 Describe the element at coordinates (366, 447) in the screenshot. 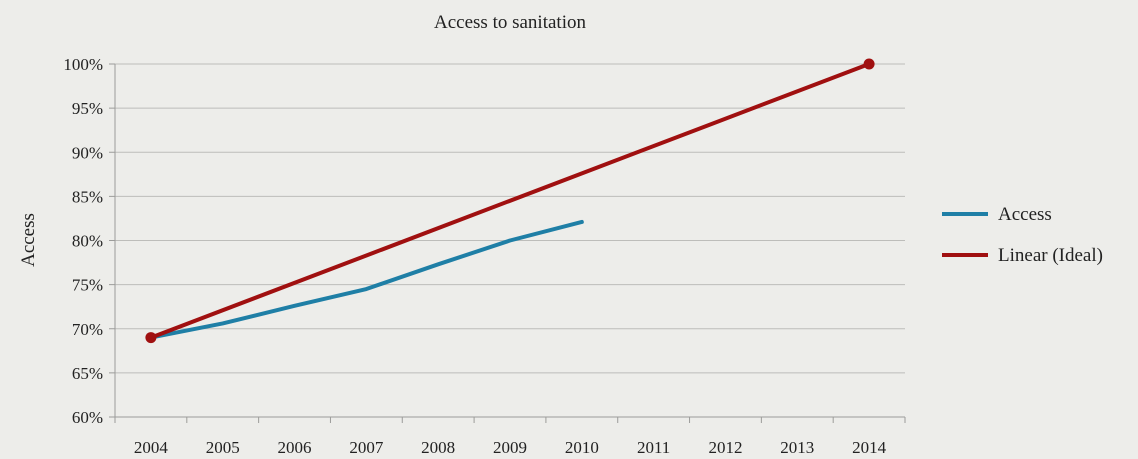

I see `x-tick-label: 2007` at that location.